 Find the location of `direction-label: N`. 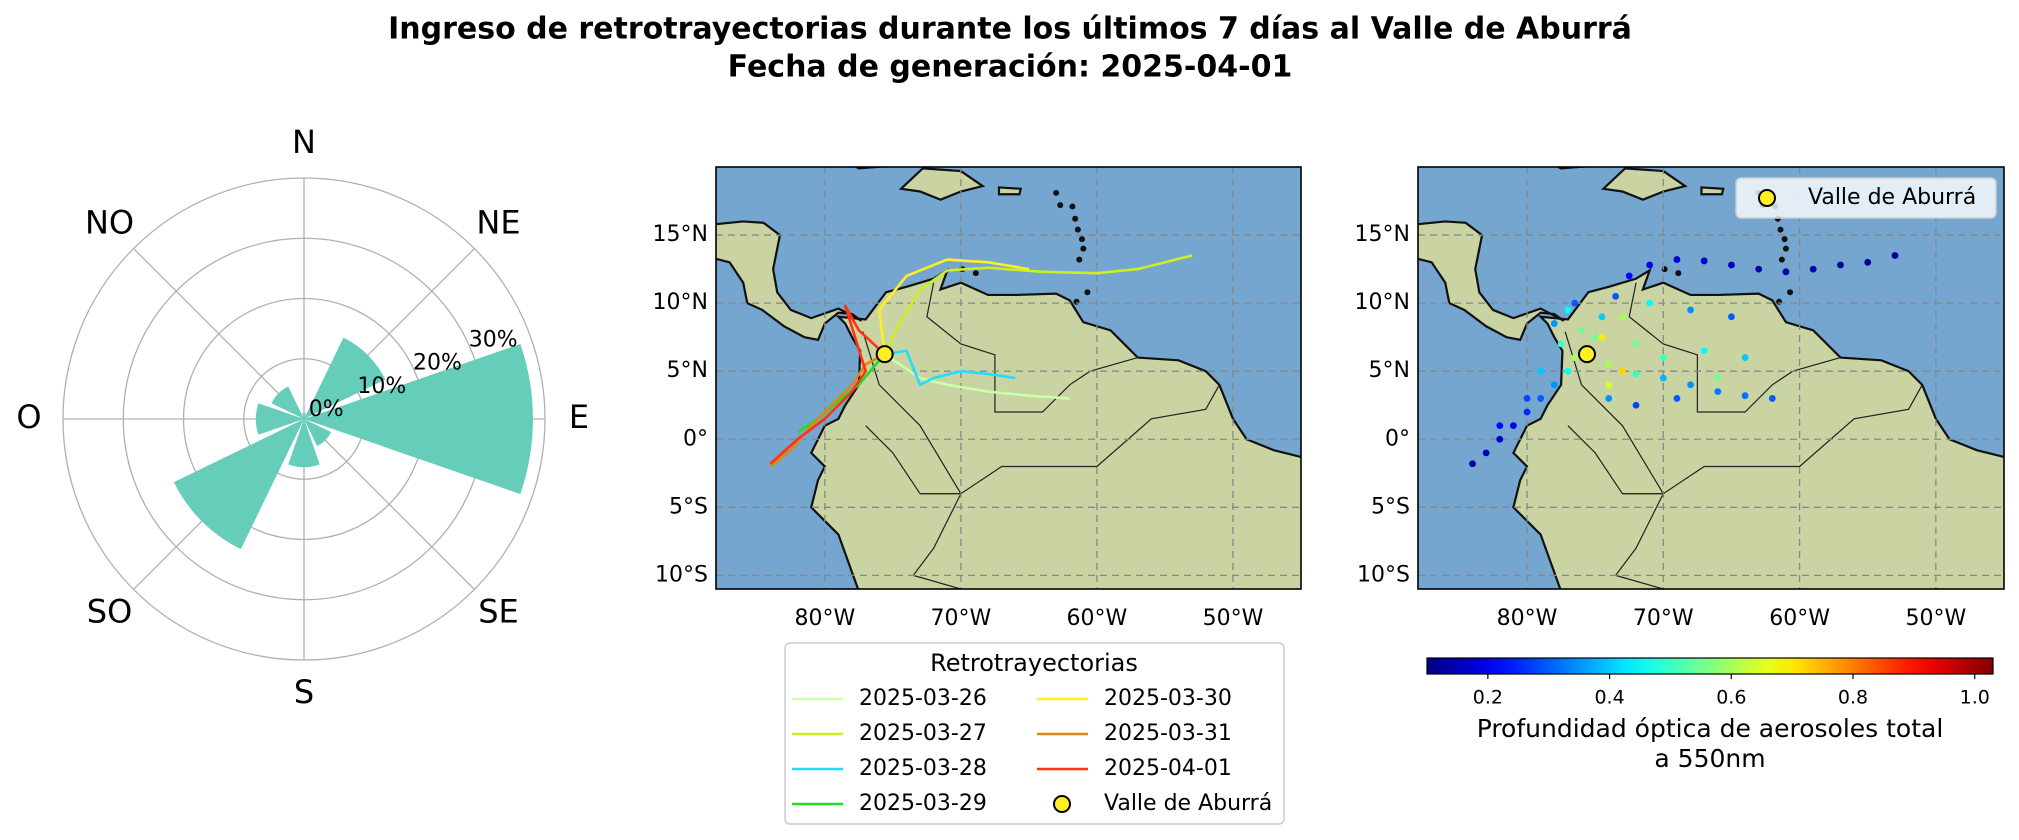

direction-label: N is located at coordinates (304, 142).